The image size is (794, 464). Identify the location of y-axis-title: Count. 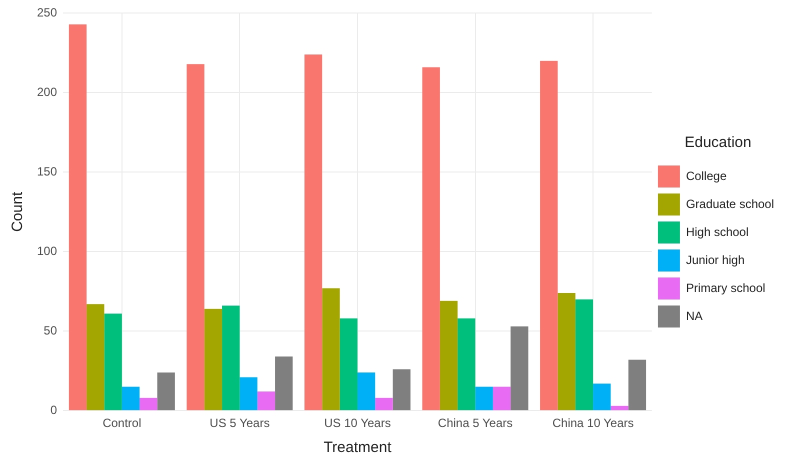
(17, 211).